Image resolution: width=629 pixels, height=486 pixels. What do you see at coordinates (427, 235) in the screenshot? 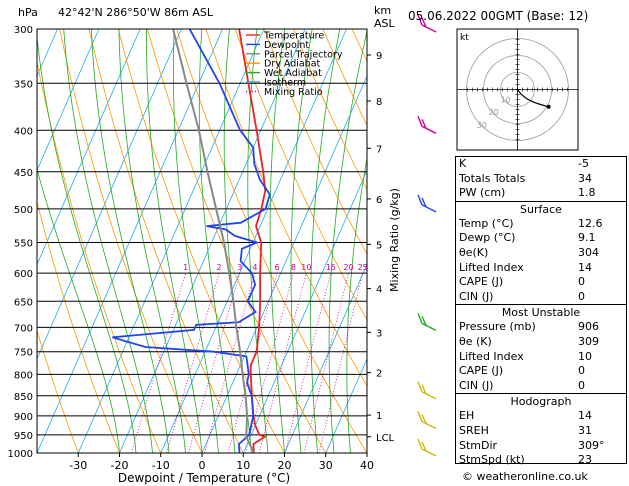
I see `wind-barbs` at bounding box center [427, 235].